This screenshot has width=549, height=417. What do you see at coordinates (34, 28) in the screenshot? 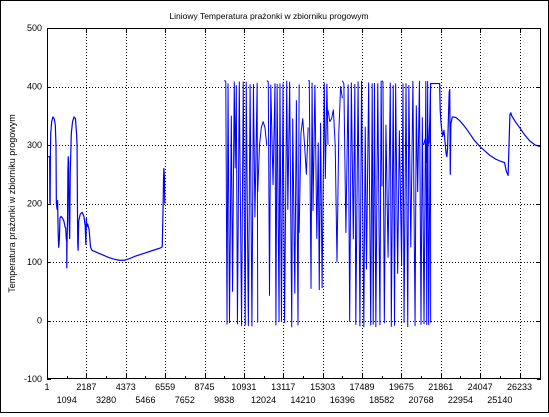
I see `y-tick-label: 500` at bounding box center [34, 28].